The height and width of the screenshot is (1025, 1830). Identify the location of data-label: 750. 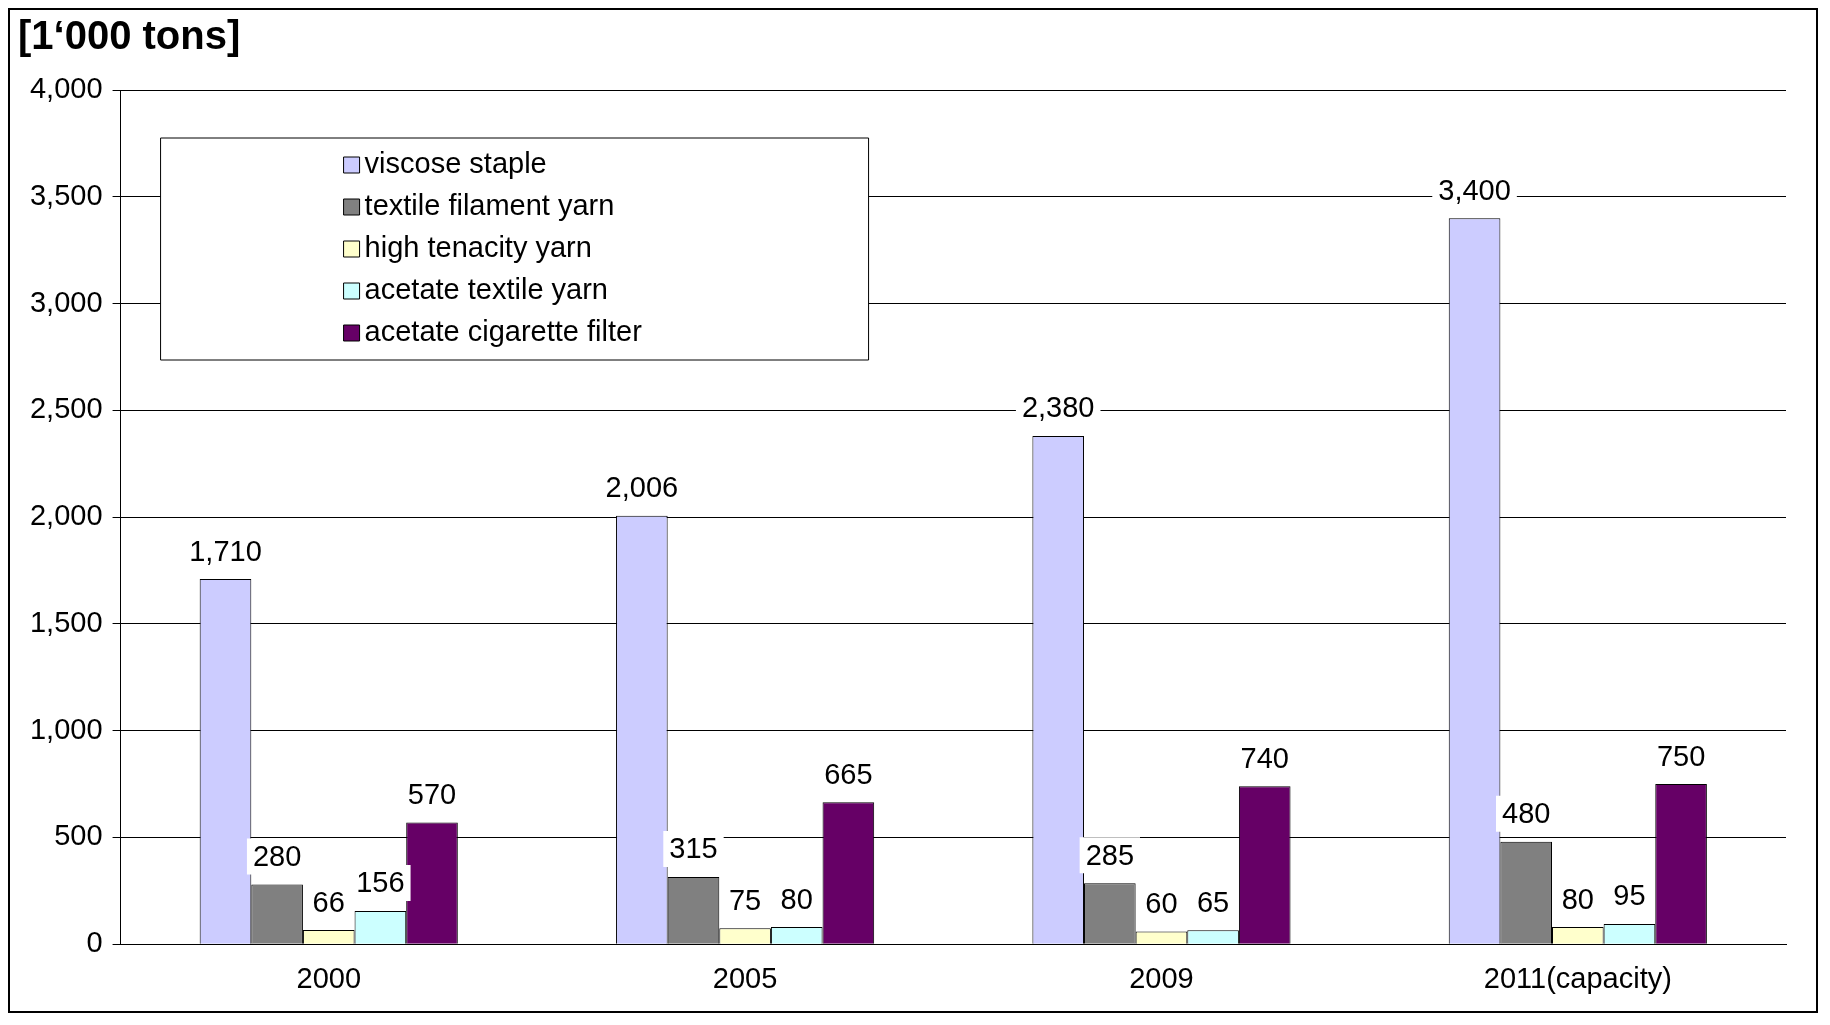
(1681, 755).